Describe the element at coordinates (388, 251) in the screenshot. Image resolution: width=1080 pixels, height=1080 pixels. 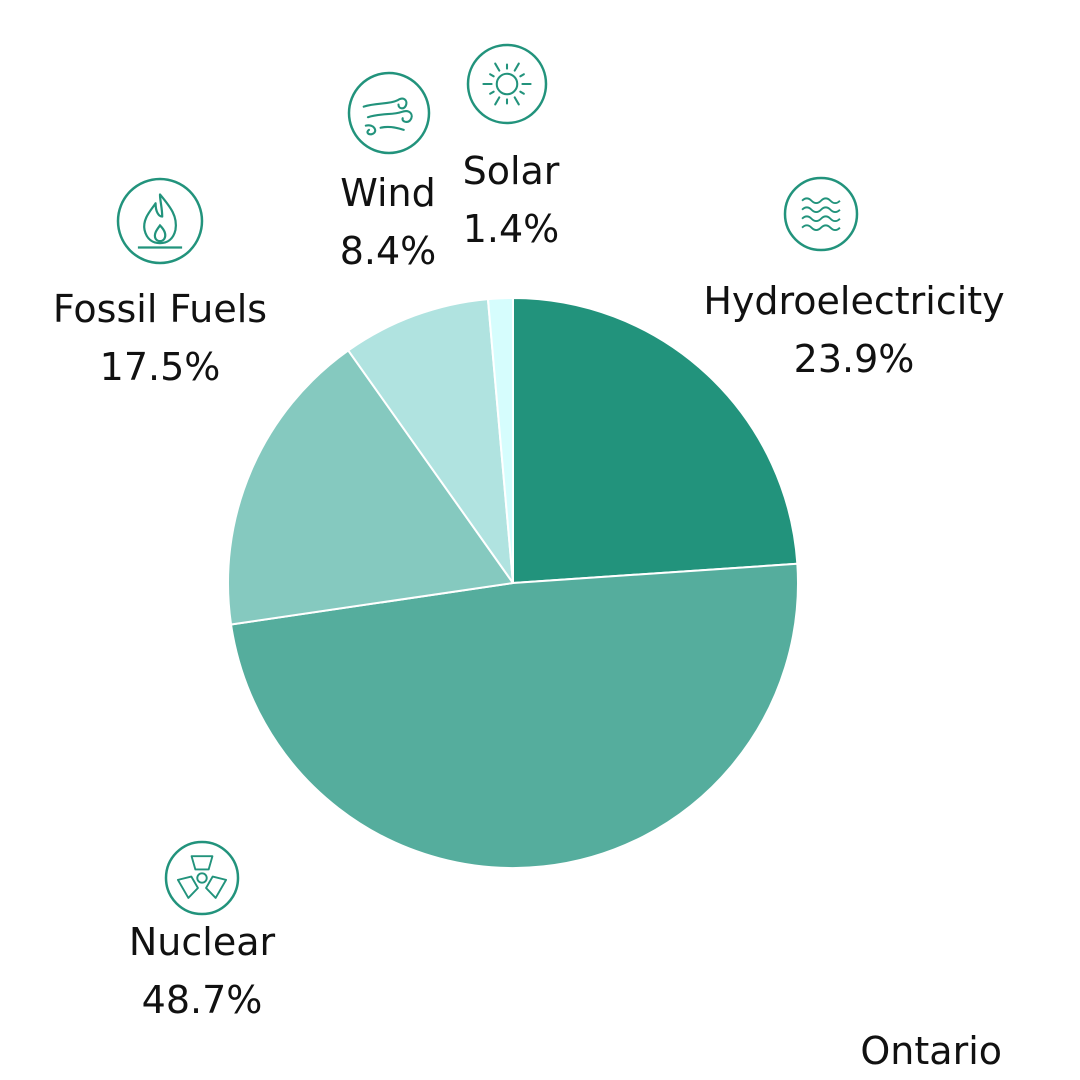
I see `label-wind-value: 8.4%` at that location.